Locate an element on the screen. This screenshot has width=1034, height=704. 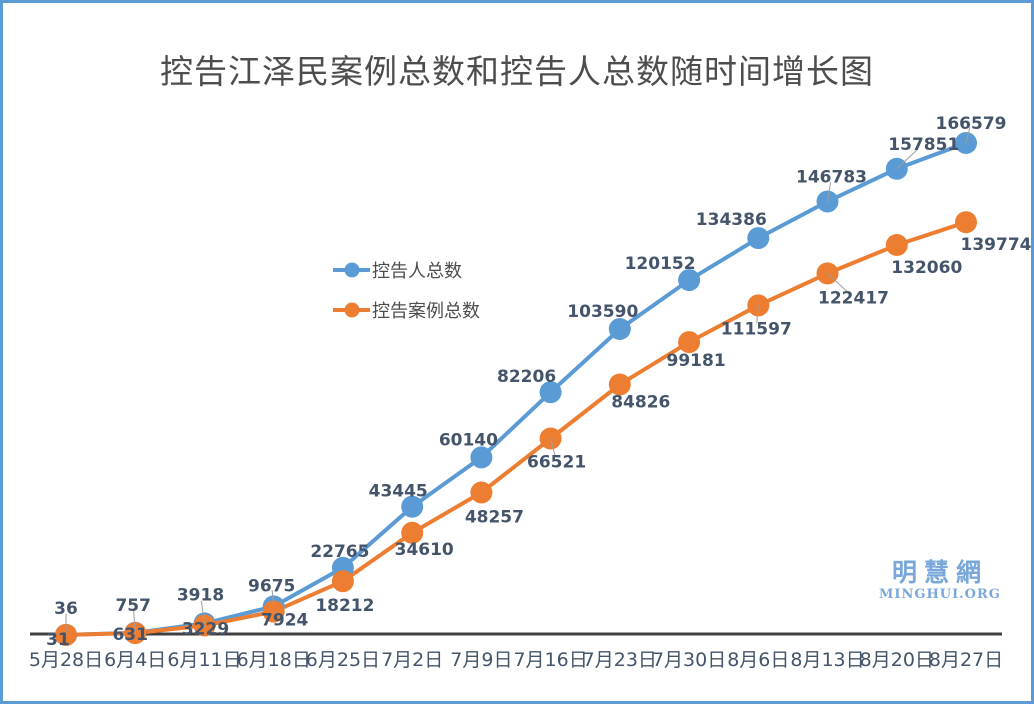
watermark-cjk-text: 明慧網 is located at coordinates (939, 572).